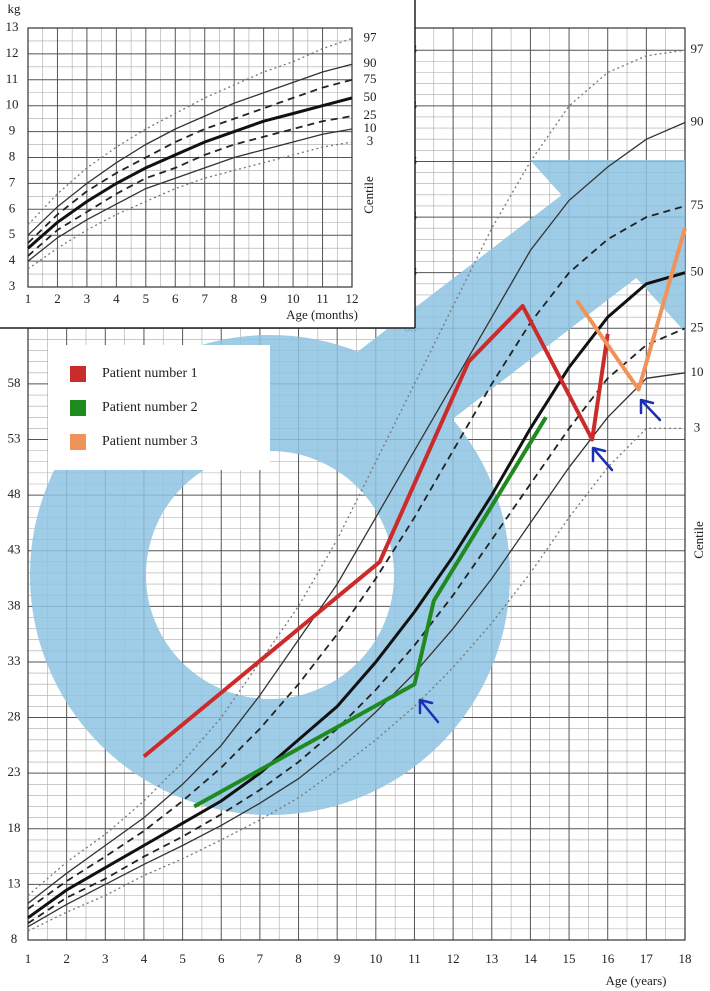  I want to click on patient-line, so click(631, 309).